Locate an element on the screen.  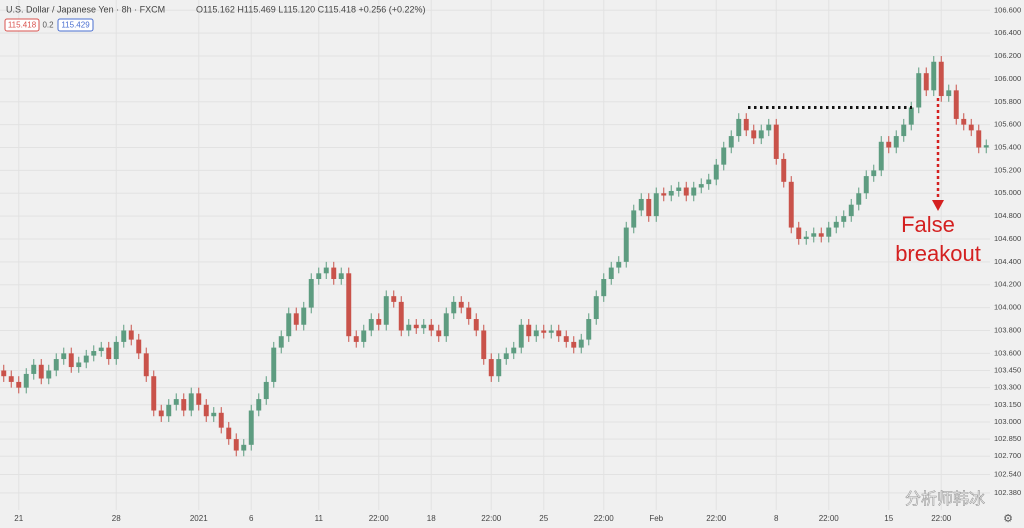
badge: 115.429 is located at coordinates (75, 25).